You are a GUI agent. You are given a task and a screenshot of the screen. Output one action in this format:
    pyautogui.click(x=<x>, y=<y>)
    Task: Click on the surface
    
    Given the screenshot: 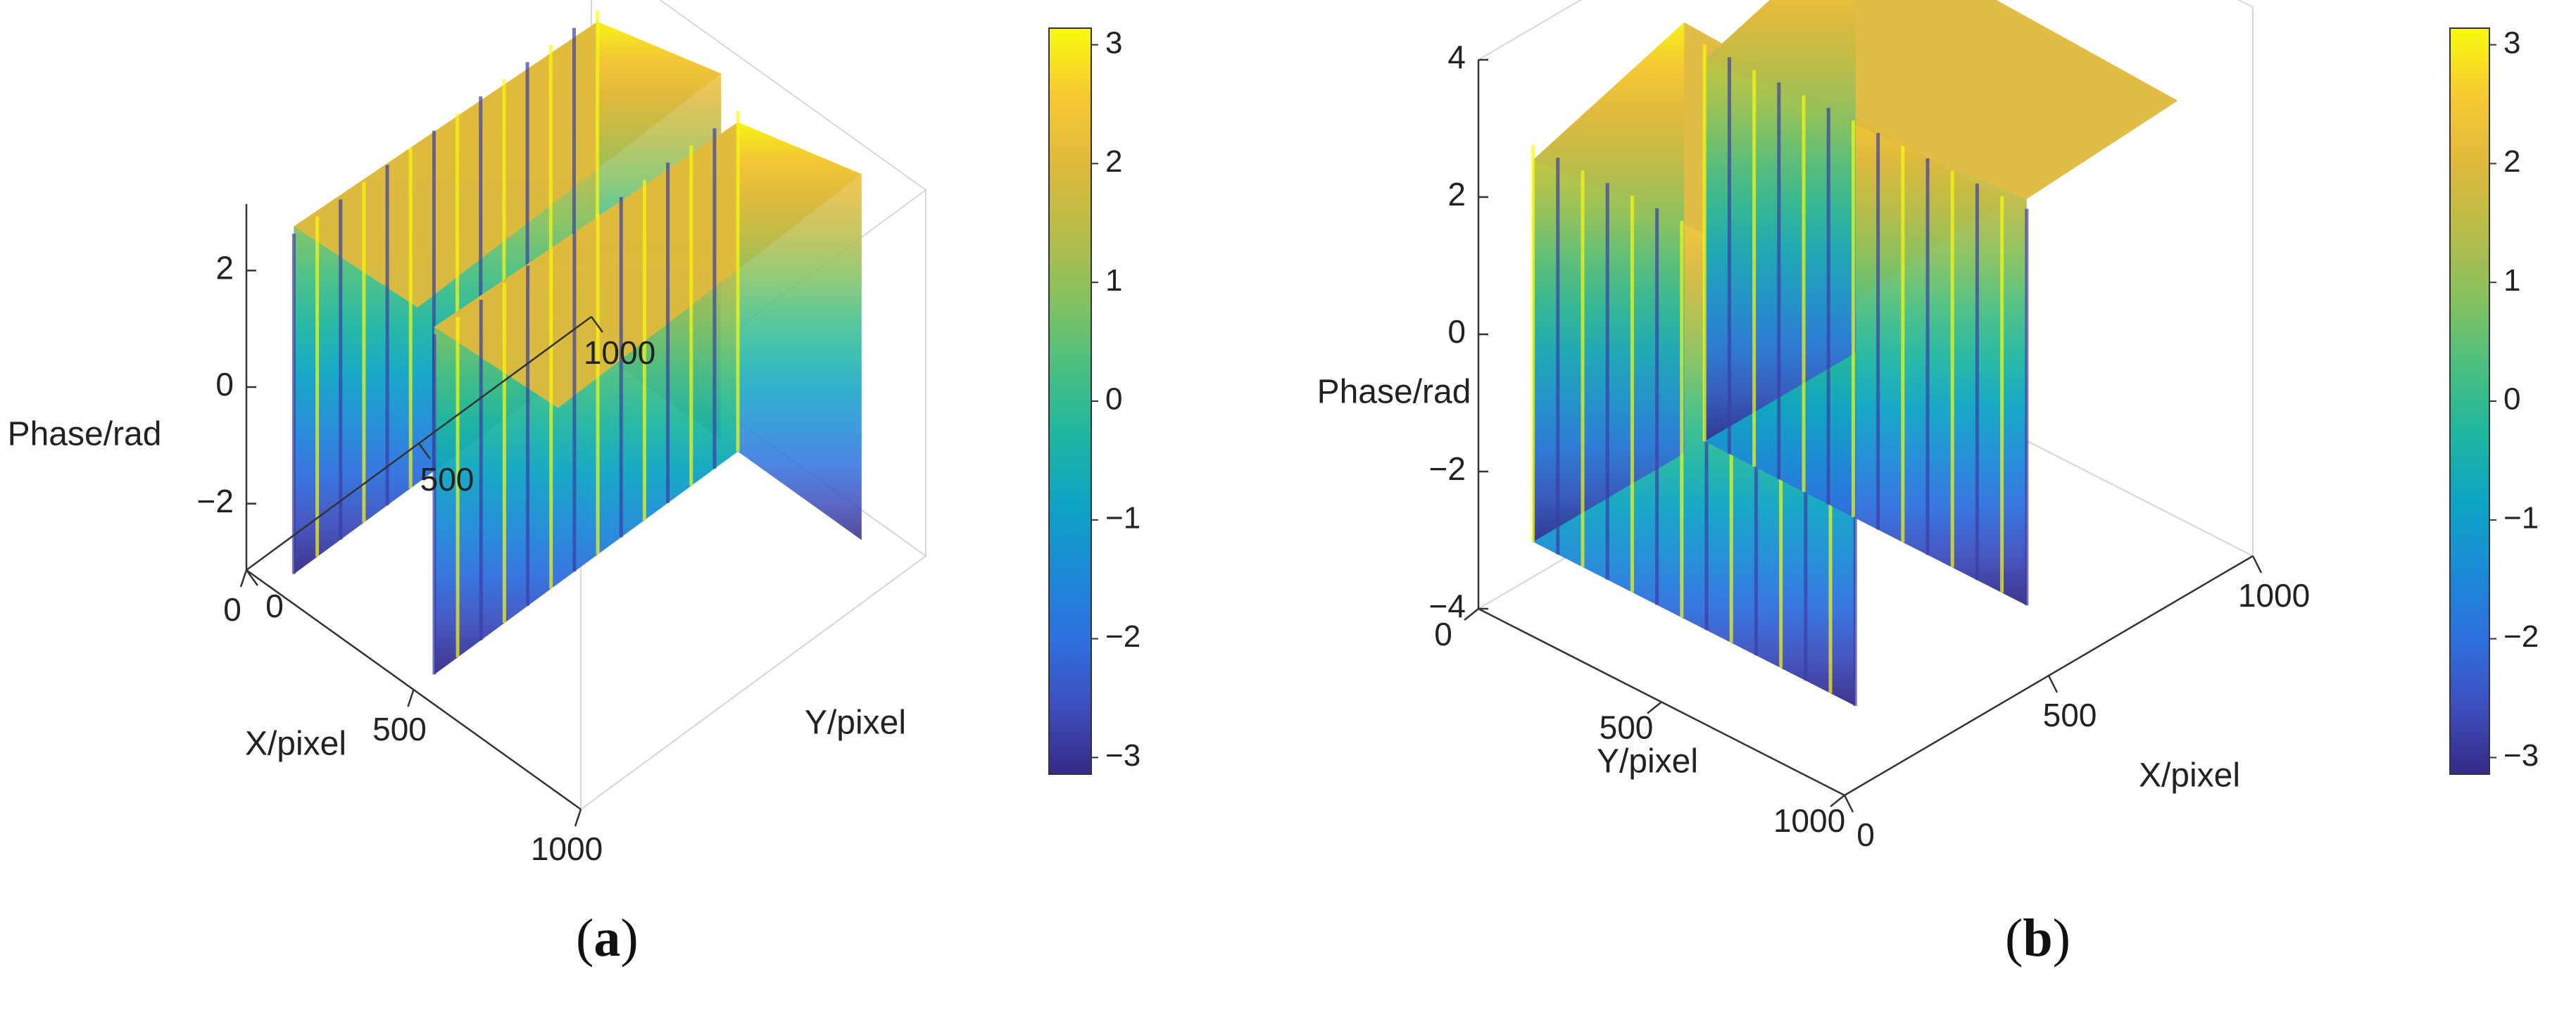 What is the action you would take?
    pyautogui.click(x=576, y=343)
    